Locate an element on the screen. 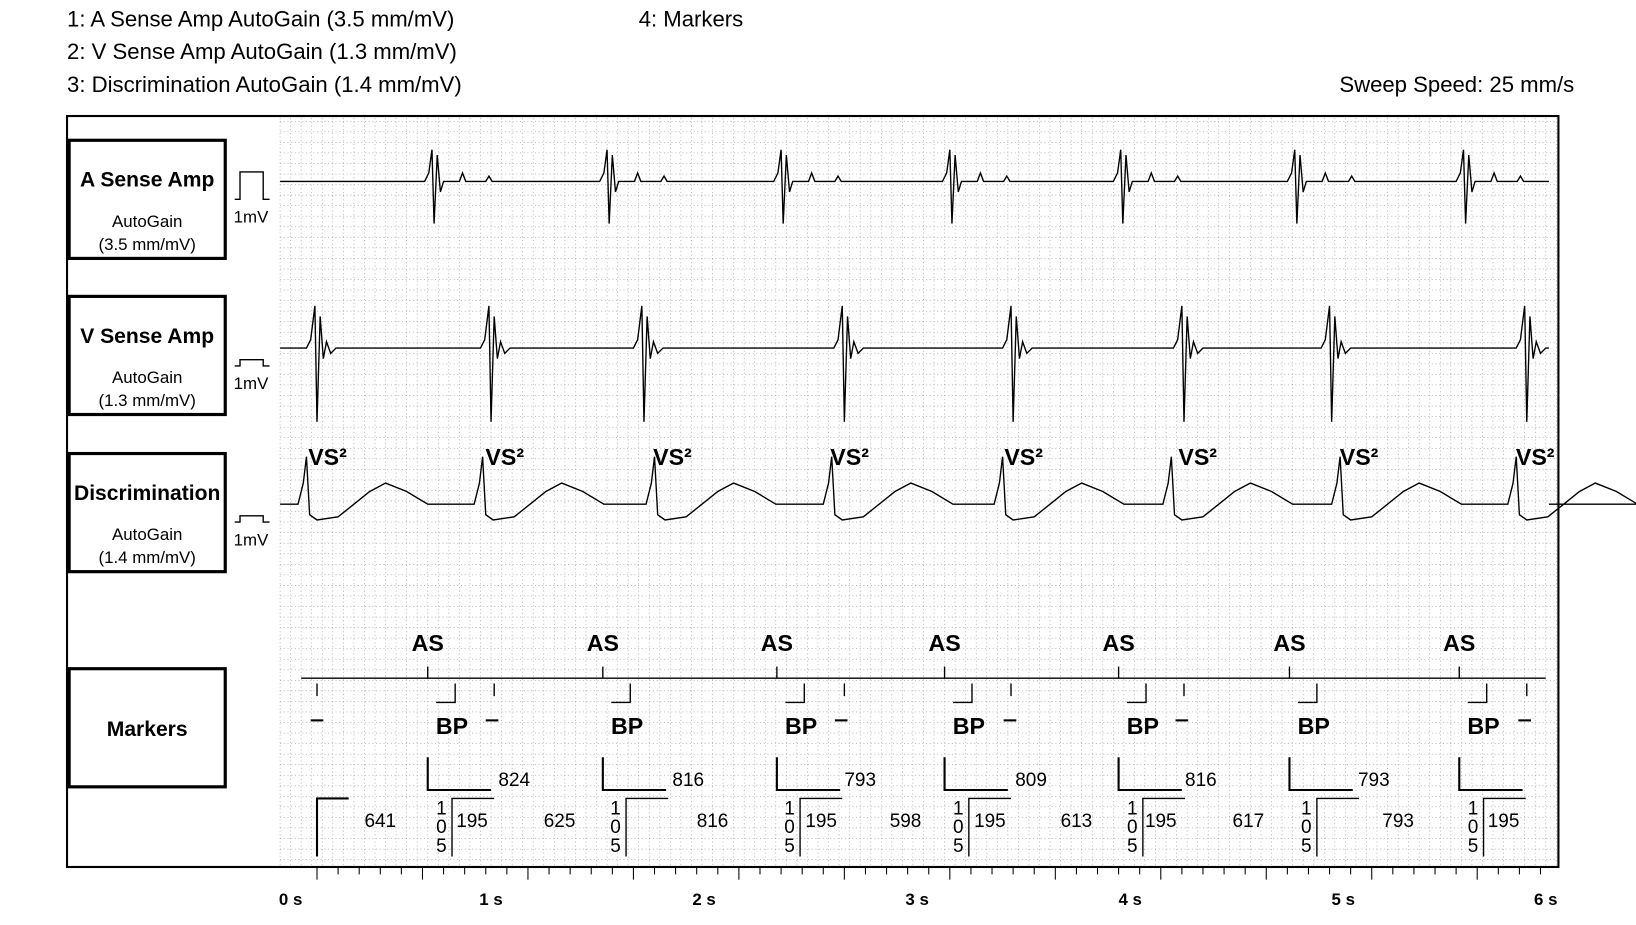 The image size is (1636, 925). interval-label: 598 is located at coordinates (906, 821).